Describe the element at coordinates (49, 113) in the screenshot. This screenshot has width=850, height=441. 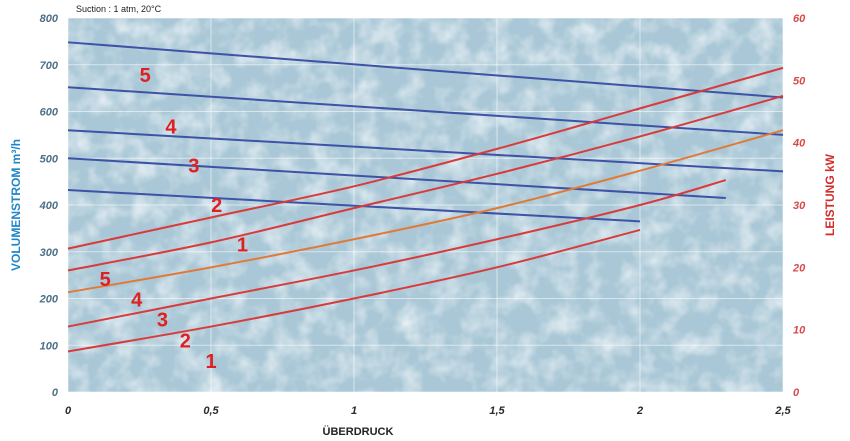
I see `y-left-tick-label: 600` at that location.